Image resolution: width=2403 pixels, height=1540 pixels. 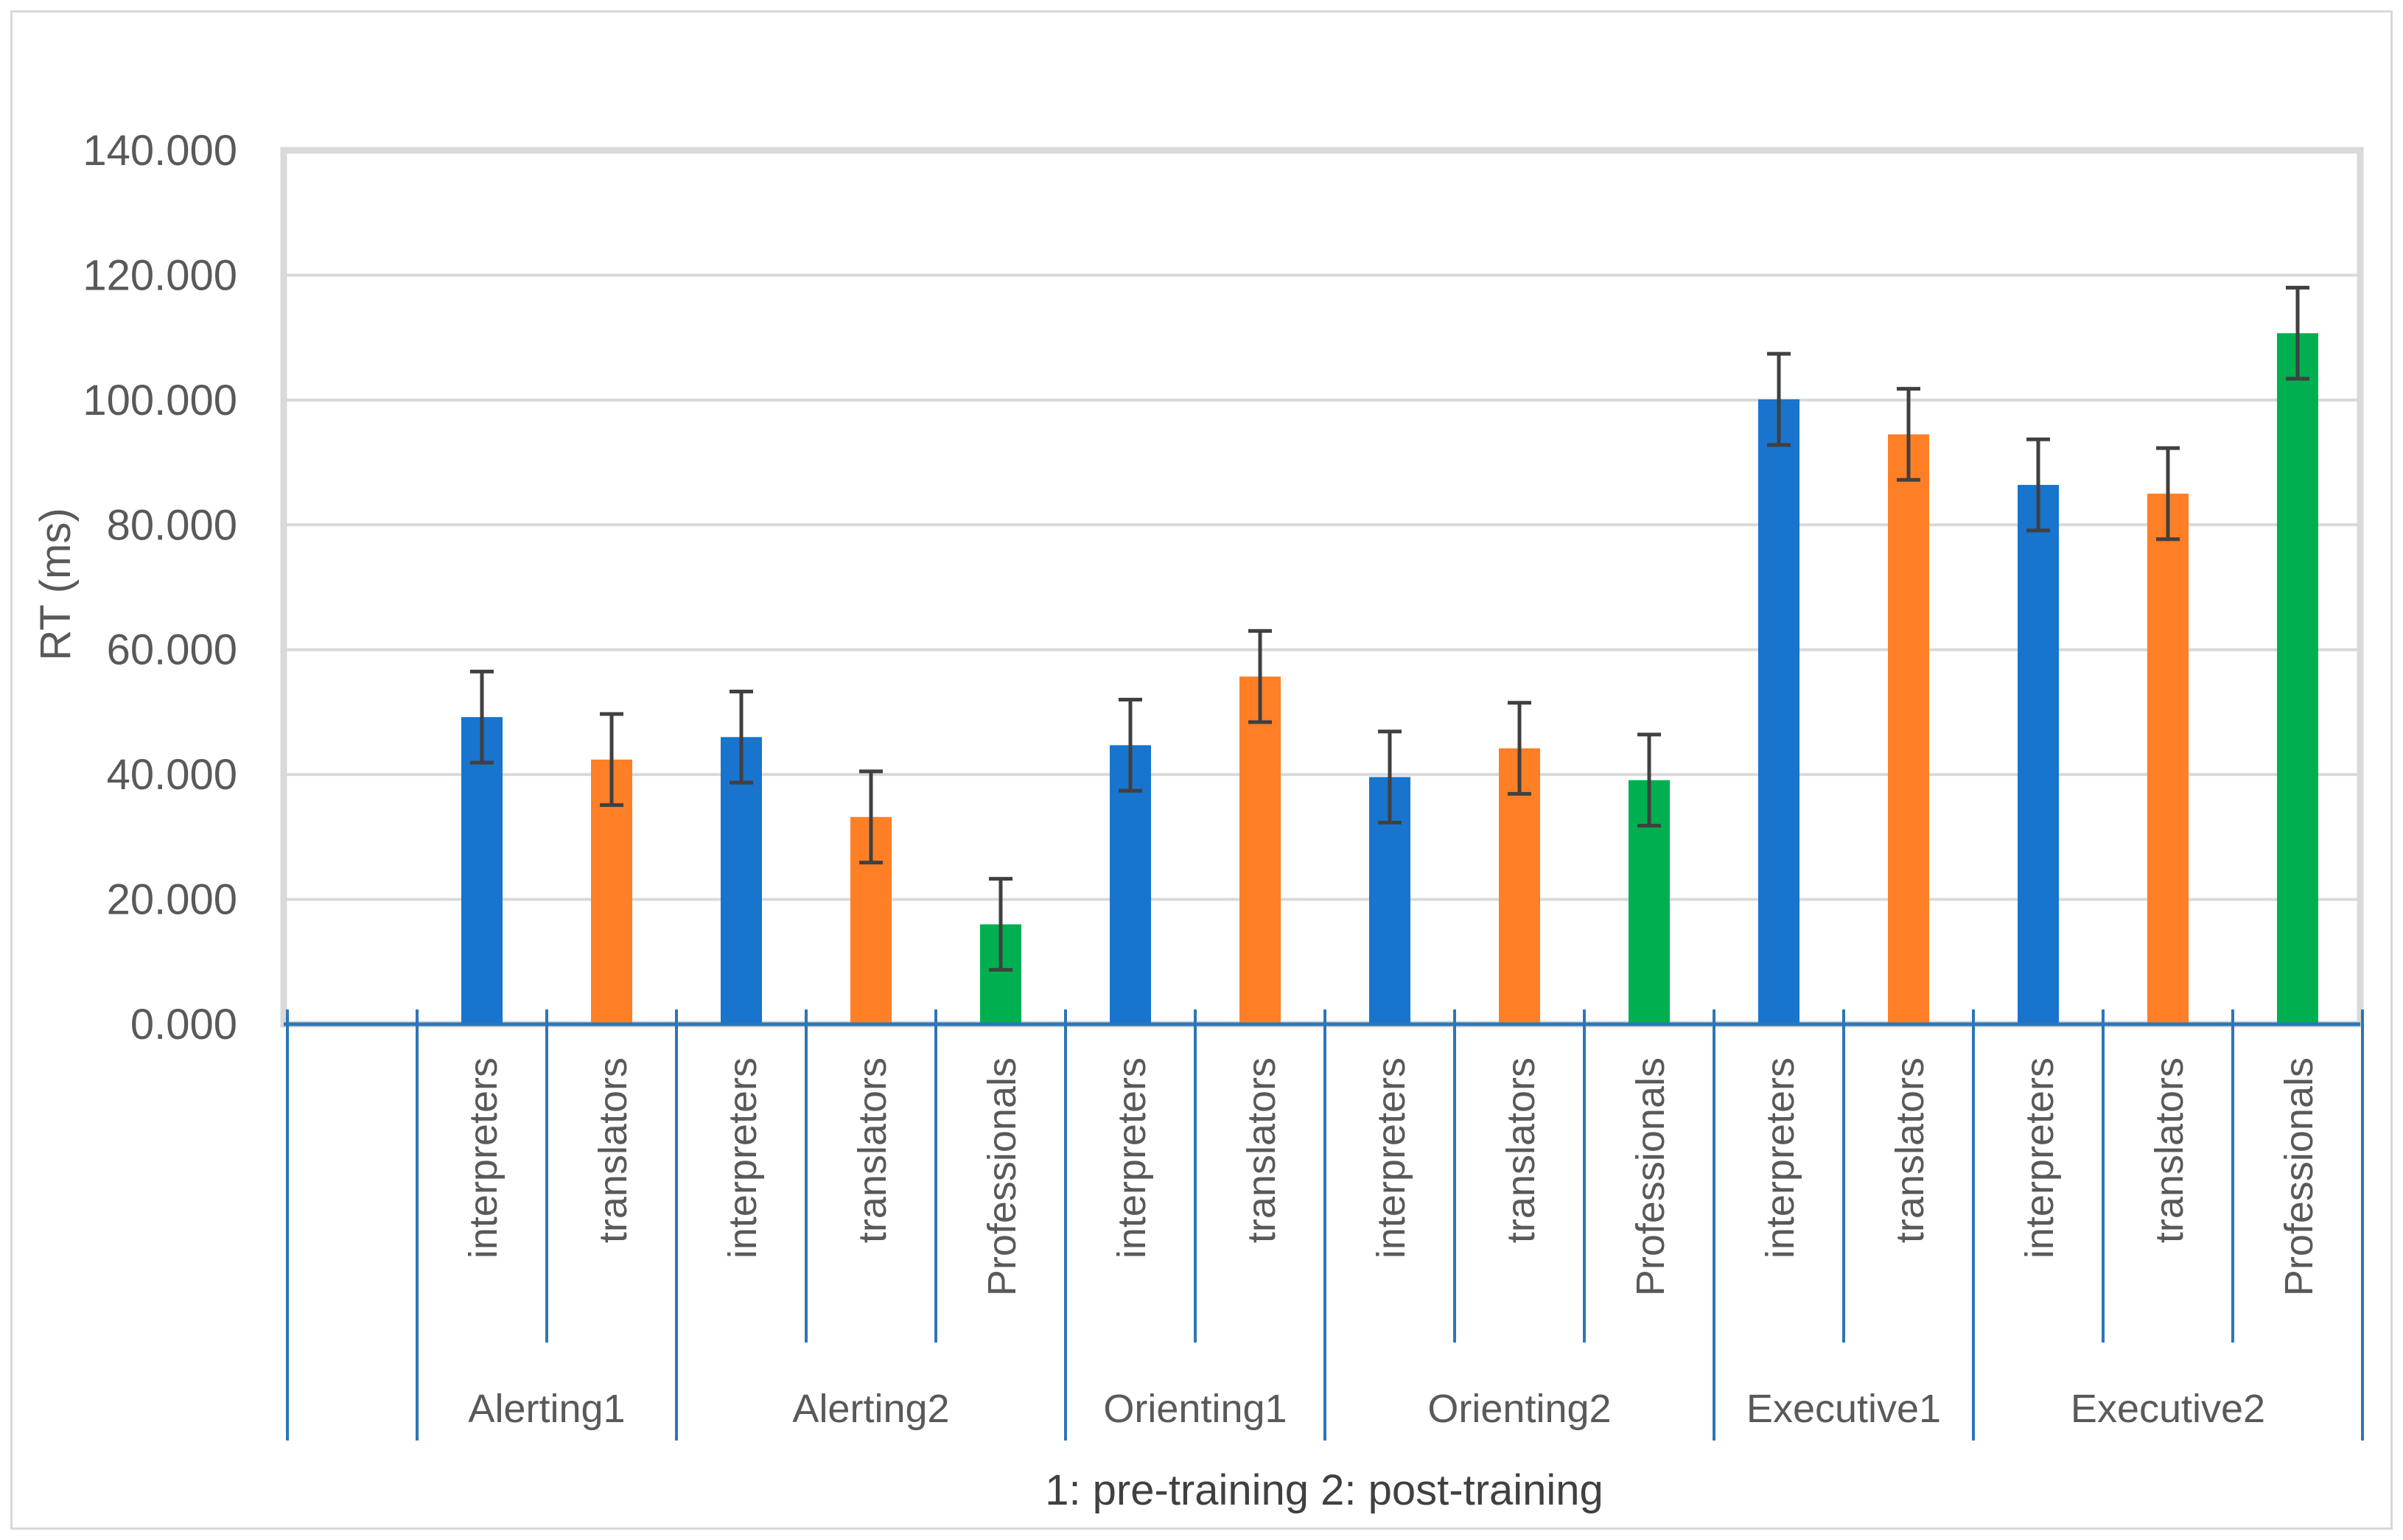 I want to click on group-label: Orienting2, so click(x=1519, y=1409).